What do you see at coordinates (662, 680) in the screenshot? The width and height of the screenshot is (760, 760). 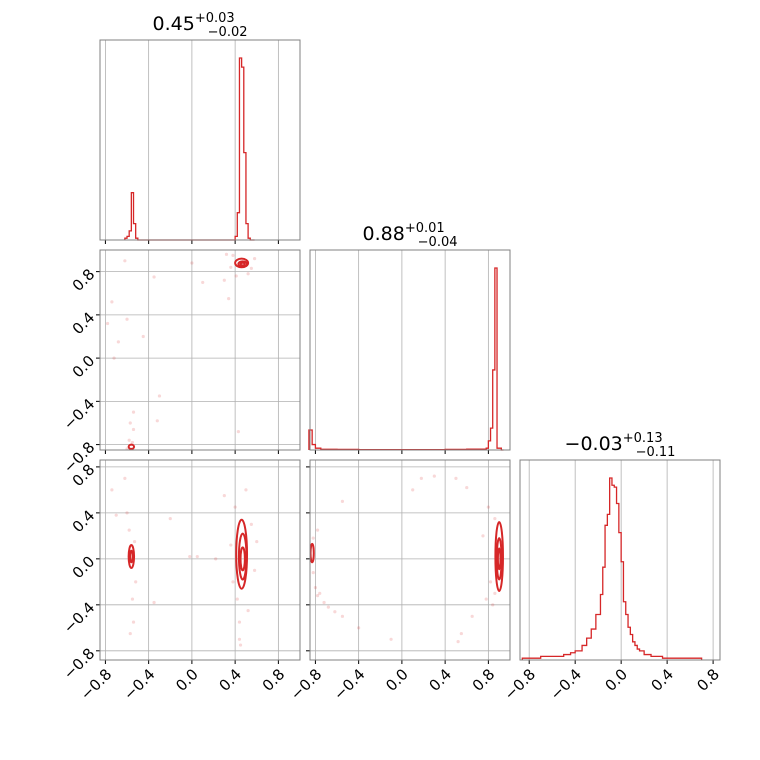 I see `hist-3-xtick-label: 0.4` at bounding box center [662, 680].